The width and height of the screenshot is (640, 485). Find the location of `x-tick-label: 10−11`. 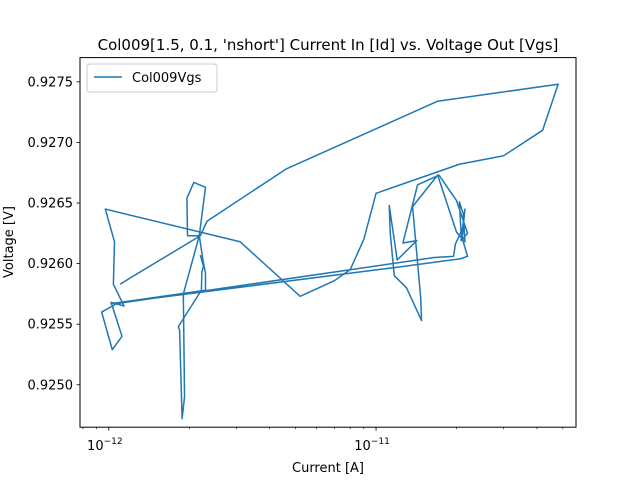

x-tick-label: 10−11 is located at coordinates (372, 445).